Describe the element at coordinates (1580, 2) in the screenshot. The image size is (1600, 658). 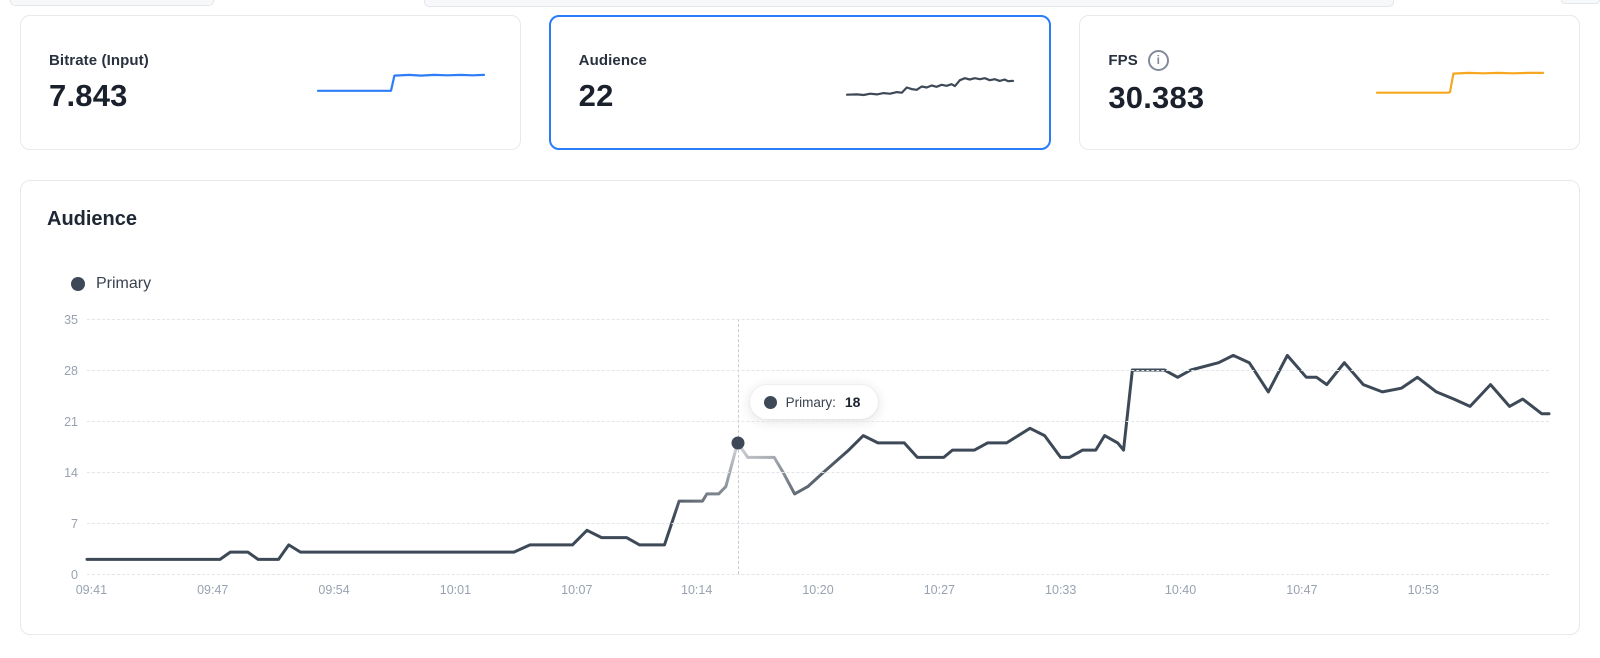
I see `cutoff-fragment-right` at that location.